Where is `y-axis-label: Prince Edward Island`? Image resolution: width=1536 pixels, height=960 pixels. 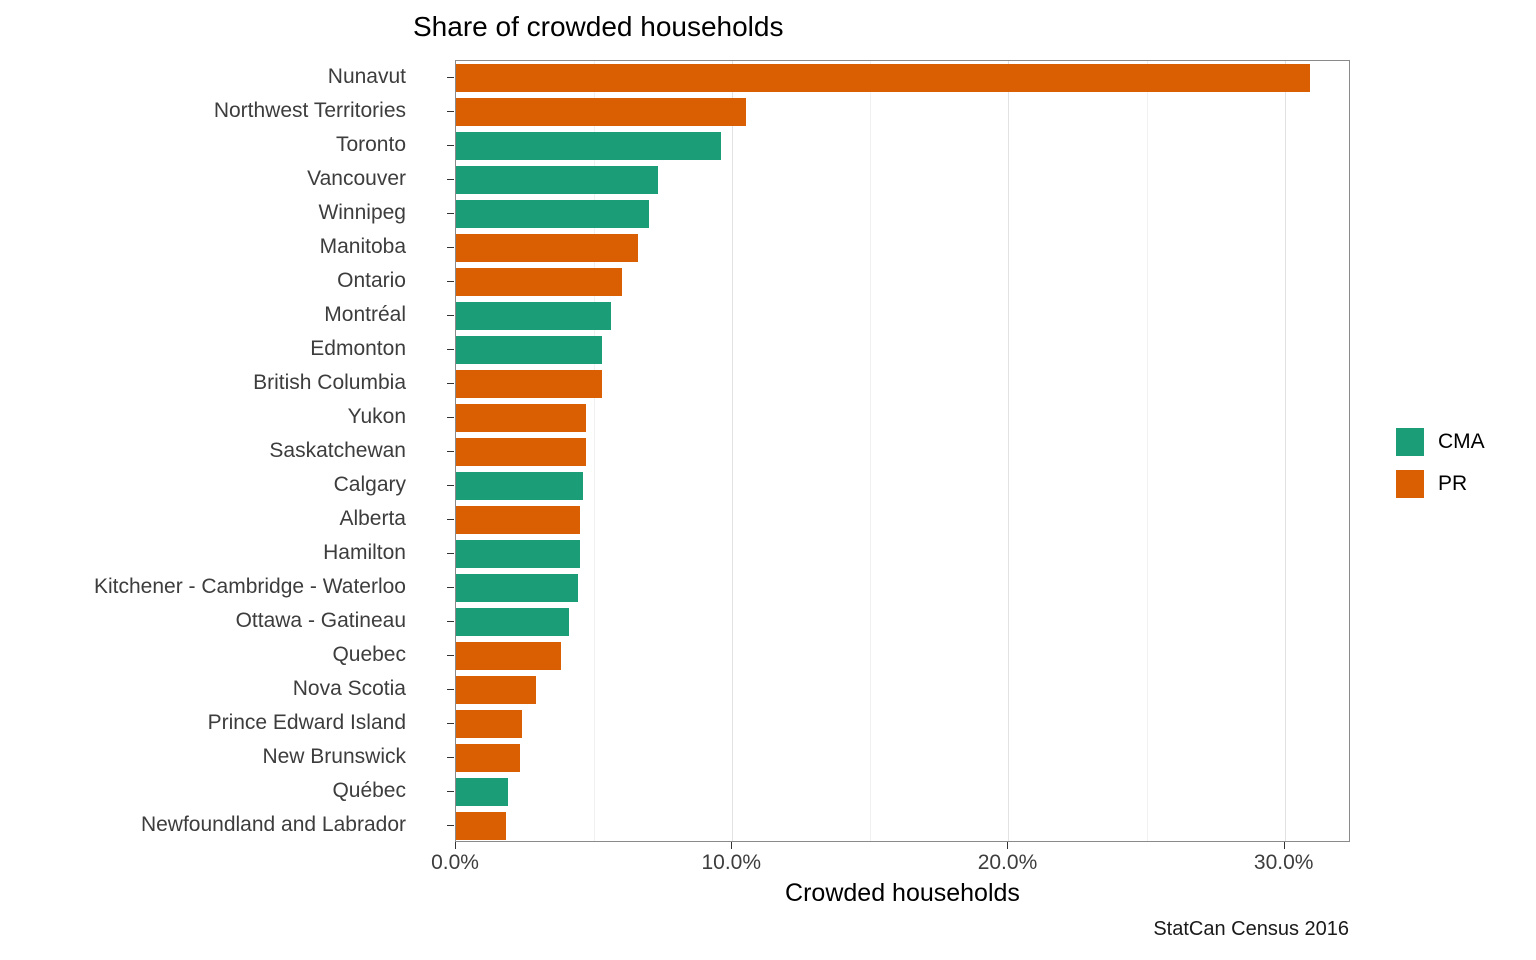 y-axis-label: Prince Edward Island is located at coordinates (306, 722).